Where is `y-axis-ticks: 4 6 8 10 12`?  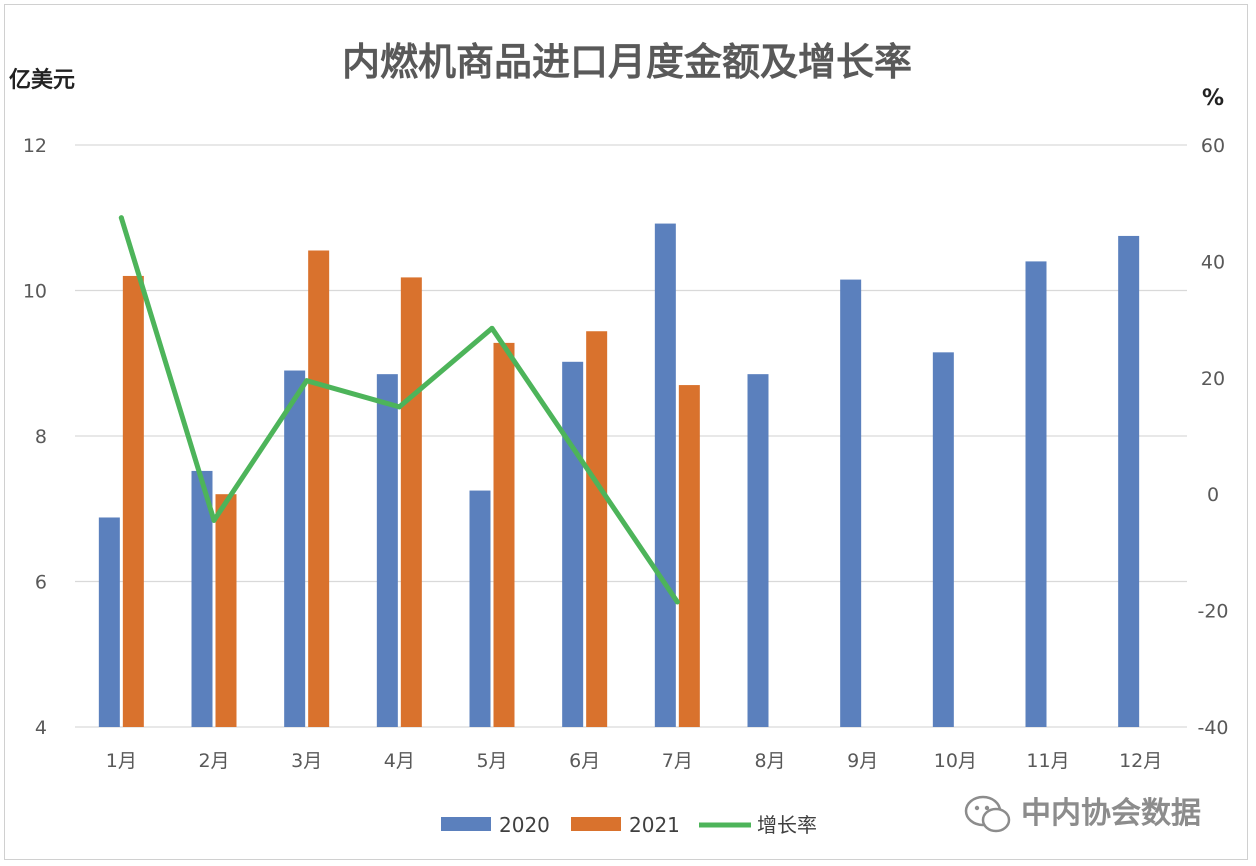
y-axis-ticks: 4 6 8 10 12 is located at coordinates (35, 437).